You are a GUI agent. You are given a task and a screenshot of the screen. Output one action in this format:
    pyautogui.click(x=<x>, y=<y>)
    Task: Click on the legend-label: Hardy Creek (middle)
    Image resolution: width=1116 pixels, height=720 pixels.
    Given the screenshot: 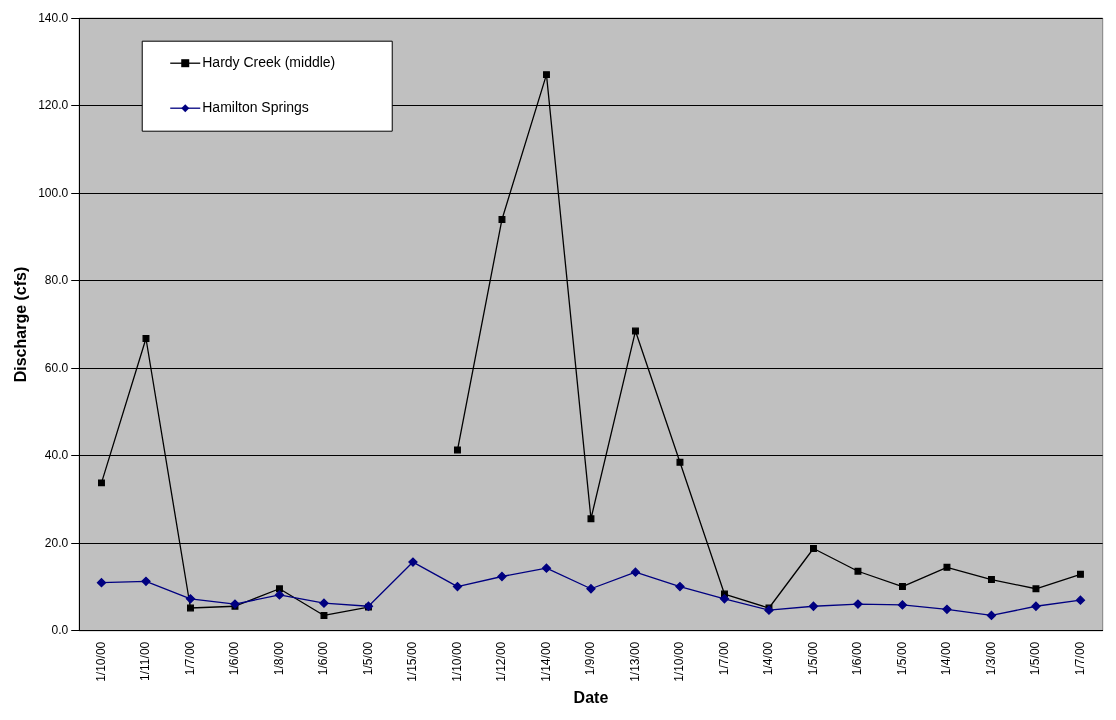 What is the action you would take?
    pyautogui.click(x=269, y=62)
    